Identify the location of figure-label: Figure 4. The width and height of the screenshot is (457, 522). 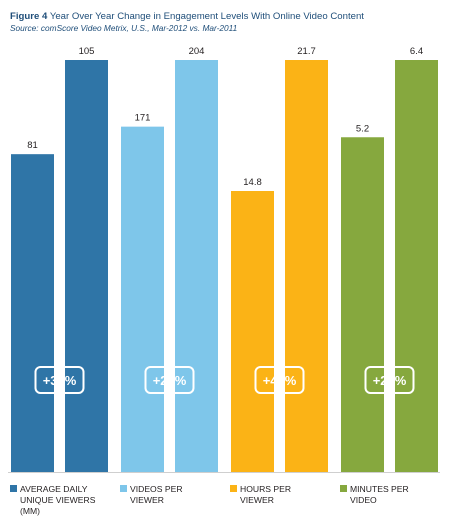
(29, 16).